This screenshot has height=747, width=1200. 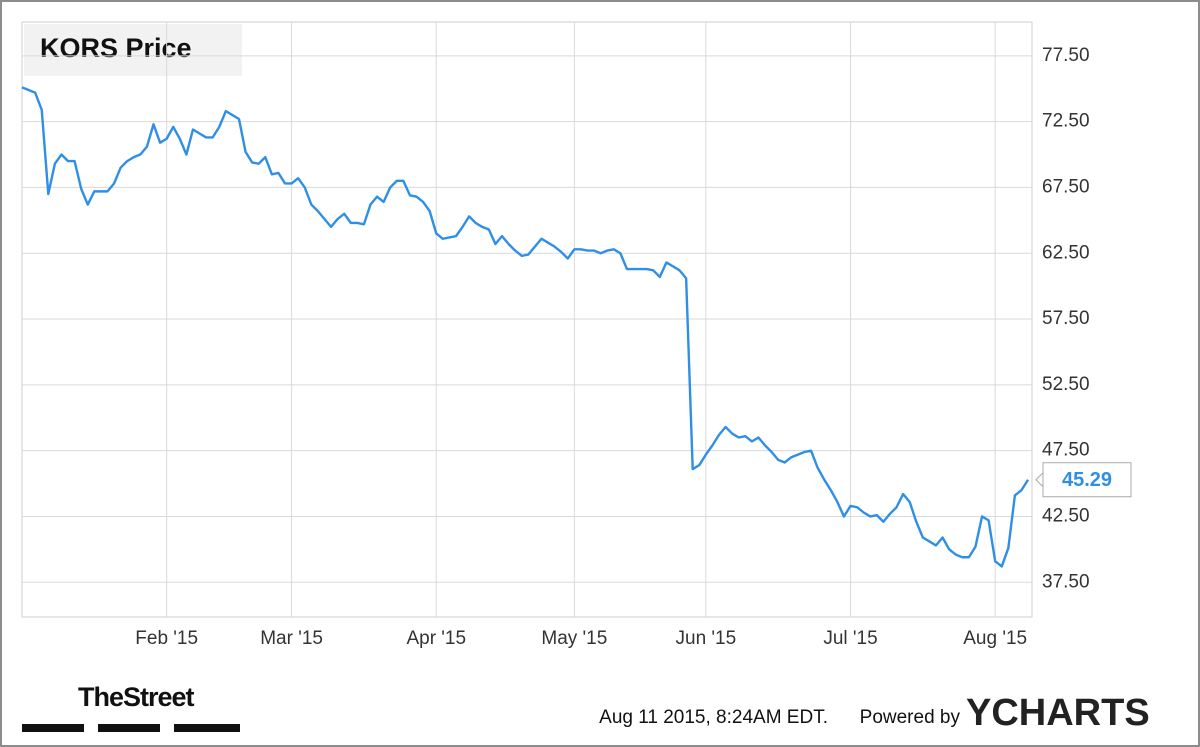 I want to click on powered-by: Powered by, so click(x=910, y=717).